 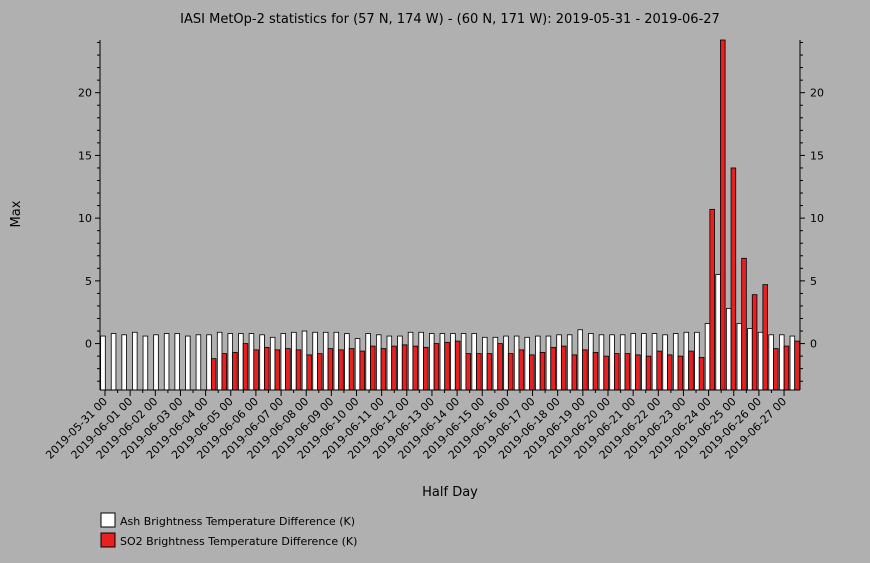 I want to click on y-tick-label-right: 5, so click(x=813, y=281).